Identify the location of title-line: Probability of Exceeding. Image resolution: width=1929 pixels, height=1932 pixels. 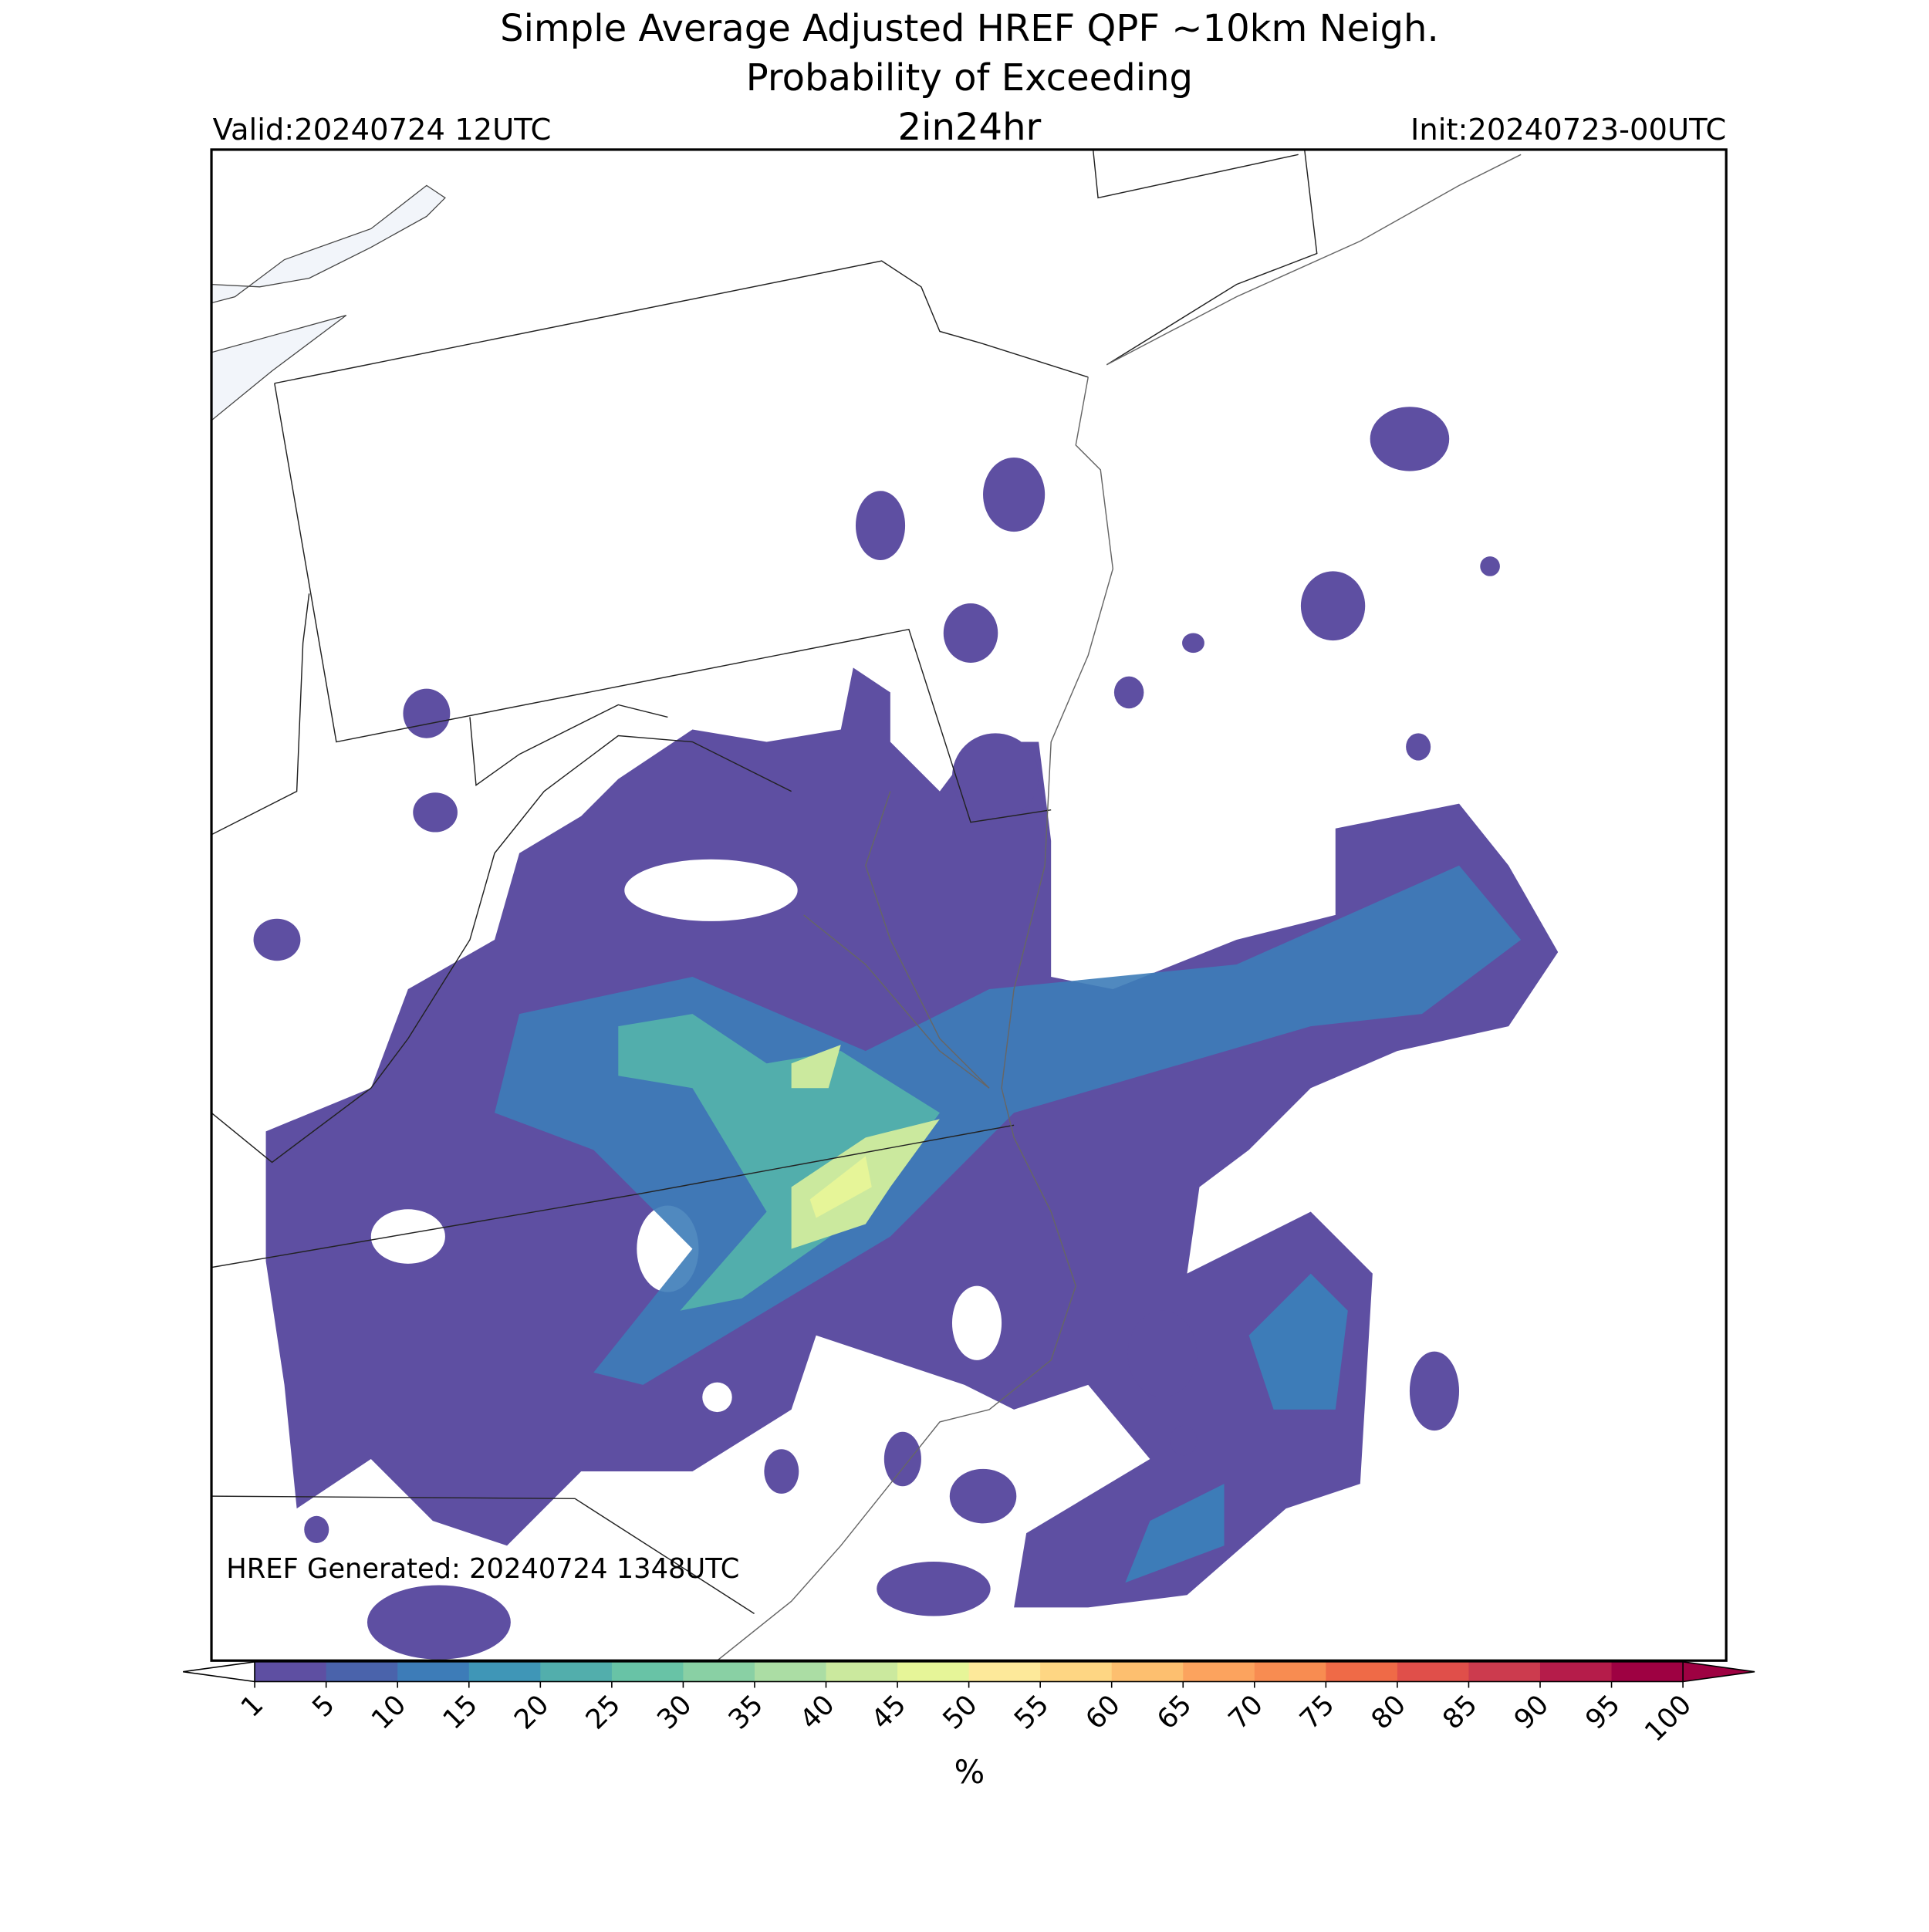
(969, 78).